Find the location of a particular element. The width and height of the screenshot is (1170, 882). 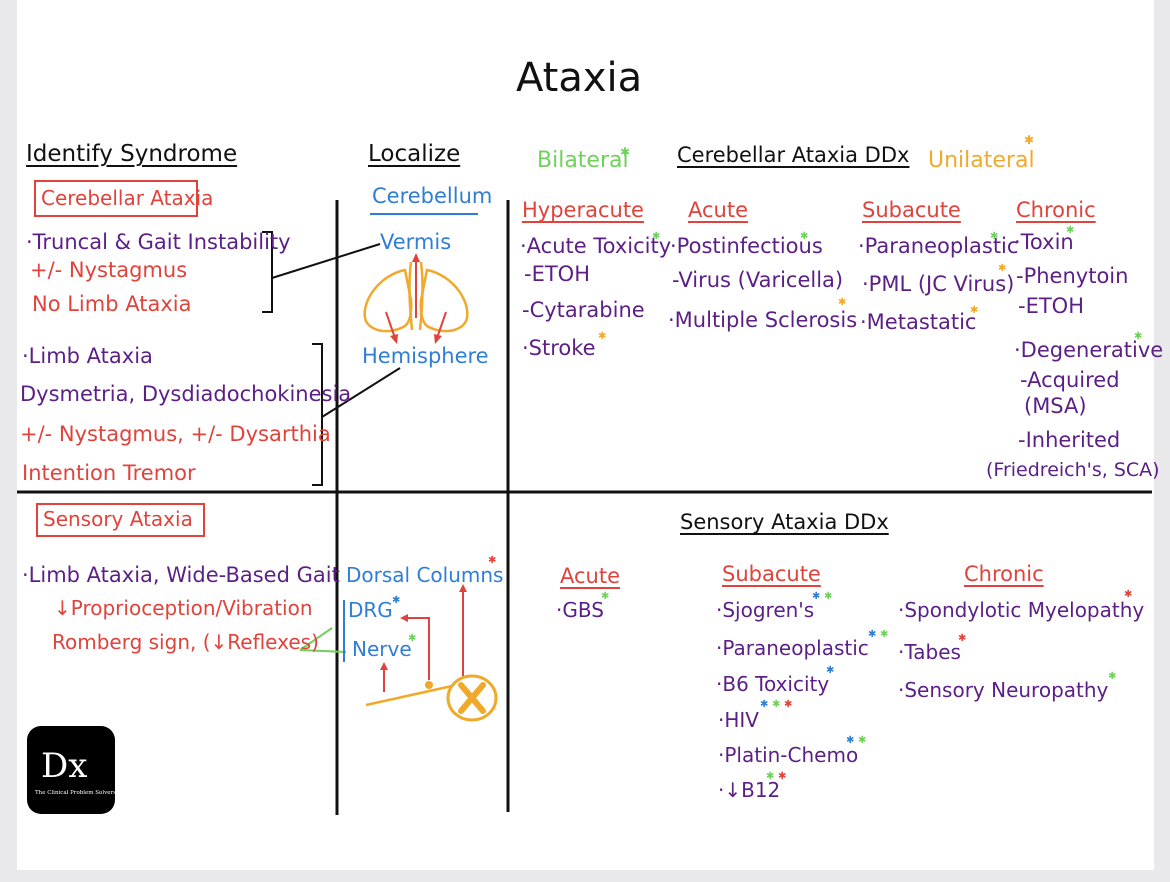

hyperacute-item-4: ·Stroke is located at coordinates (559, 348).